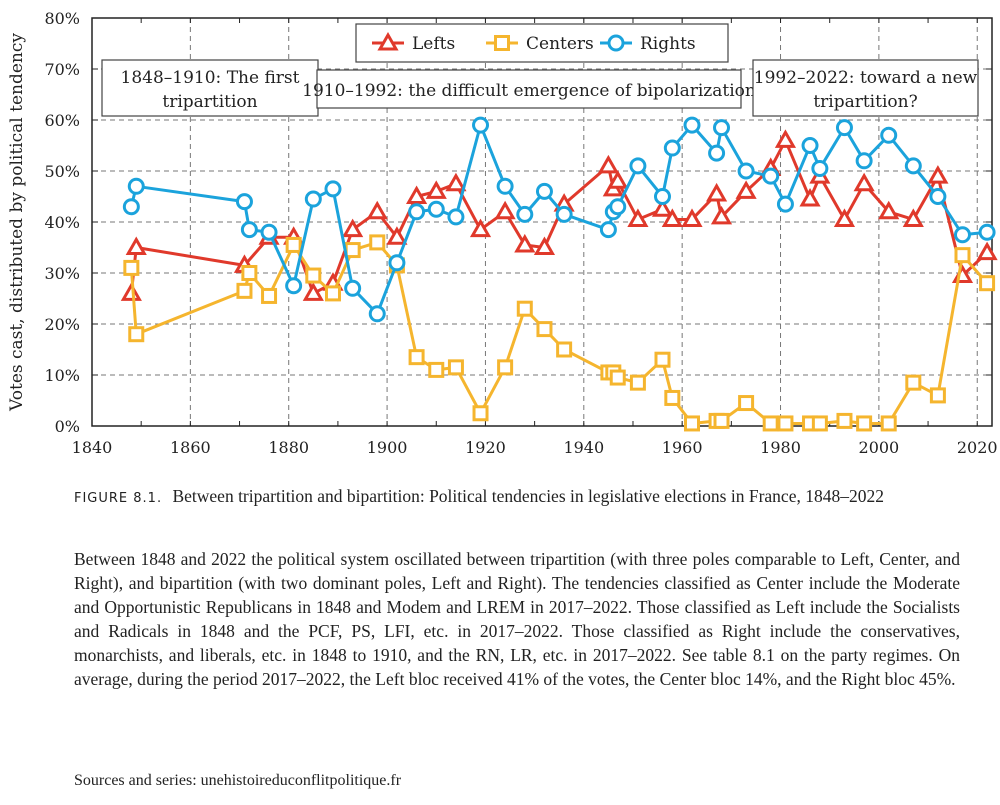 Image resolution: width=1000 pixels, height=805 pixels. What do you see at coordinates (977, 447) in the screenshot?
I see `x-tick-label: 2020` at bounding box center [977, 447].